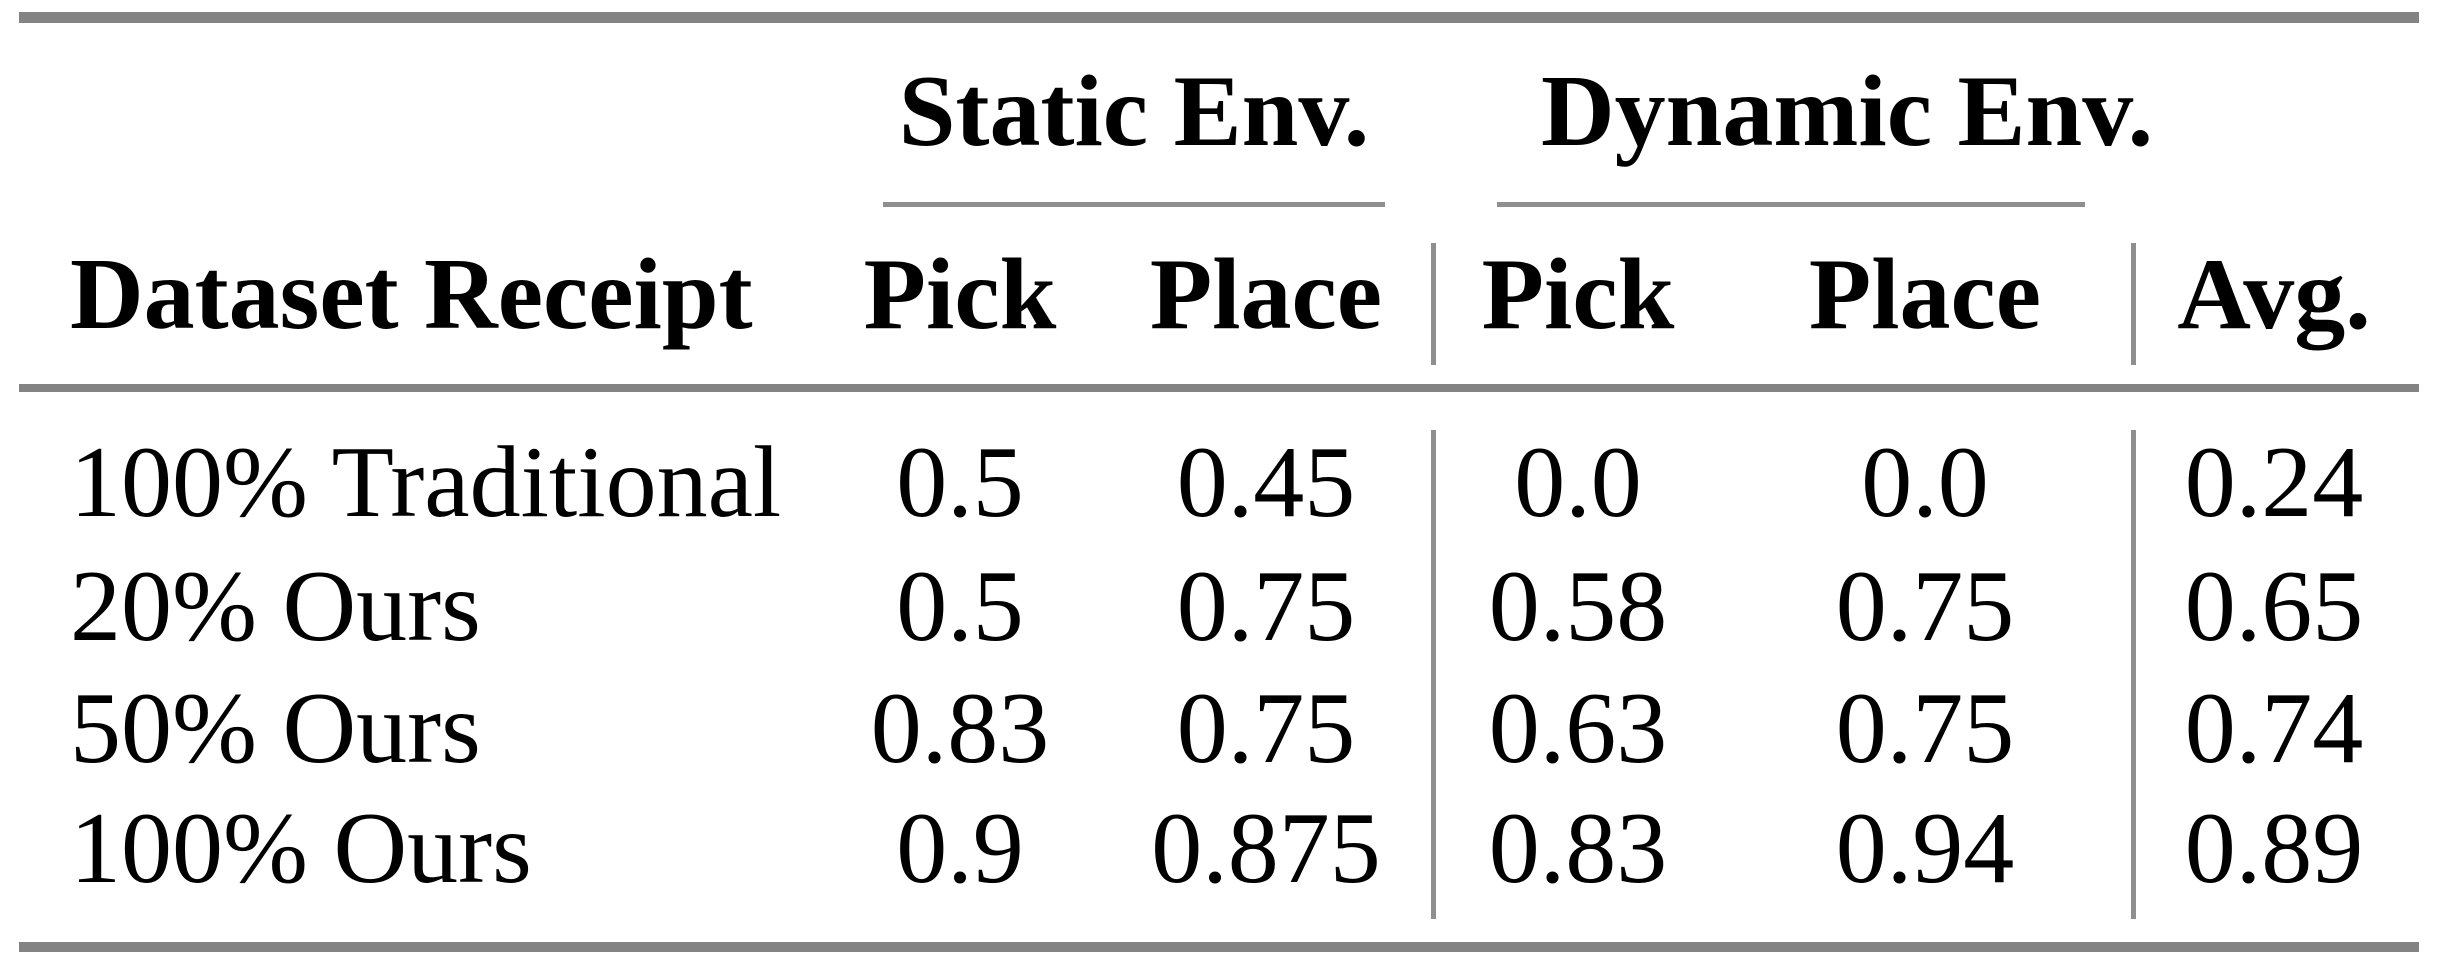  What do you see at coordinates (2133, 674) in the screenshot?
I see `vertical-divider-2-body` at bounding box center [2133, 674].